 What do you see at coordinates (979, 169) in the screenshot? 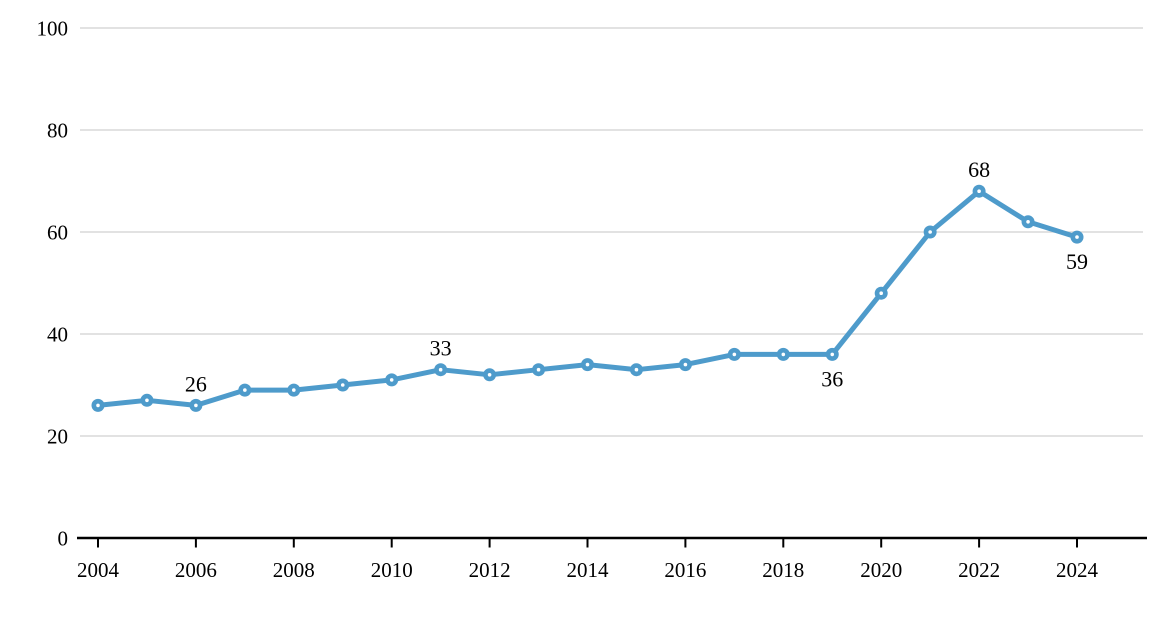
I see `data-point-label: 68` at bounding box center [979, 169].